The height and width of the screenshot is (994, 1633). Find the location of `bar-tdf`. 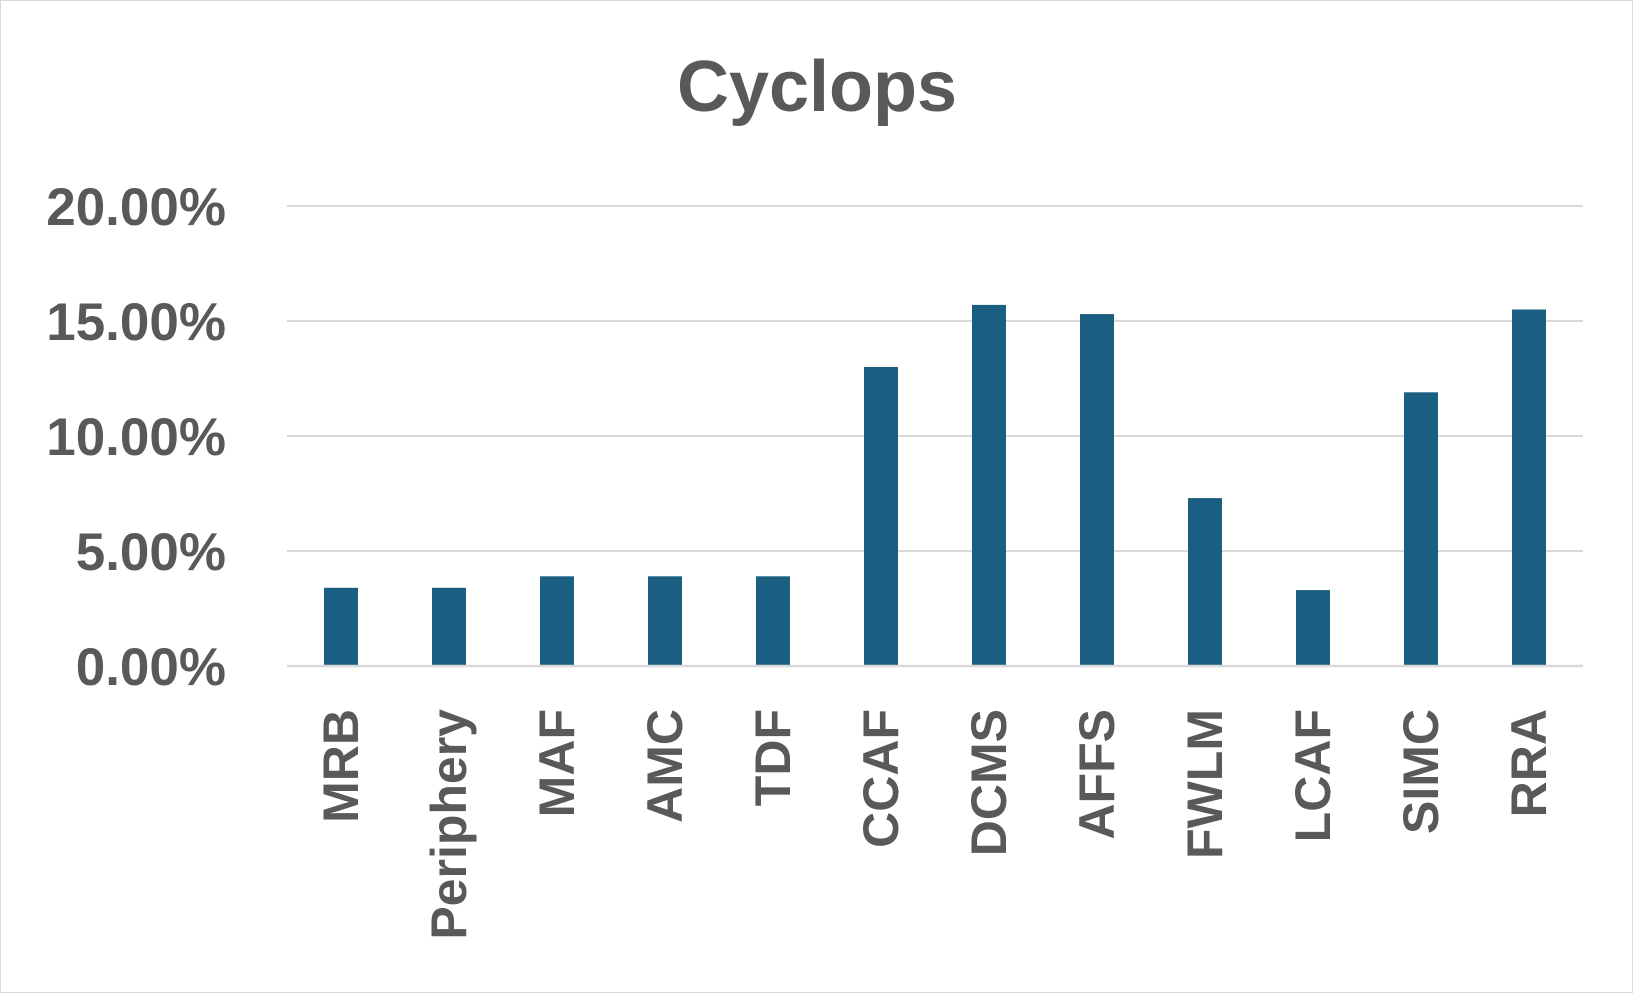

bar-tdf is located at coordinates (773, 621).